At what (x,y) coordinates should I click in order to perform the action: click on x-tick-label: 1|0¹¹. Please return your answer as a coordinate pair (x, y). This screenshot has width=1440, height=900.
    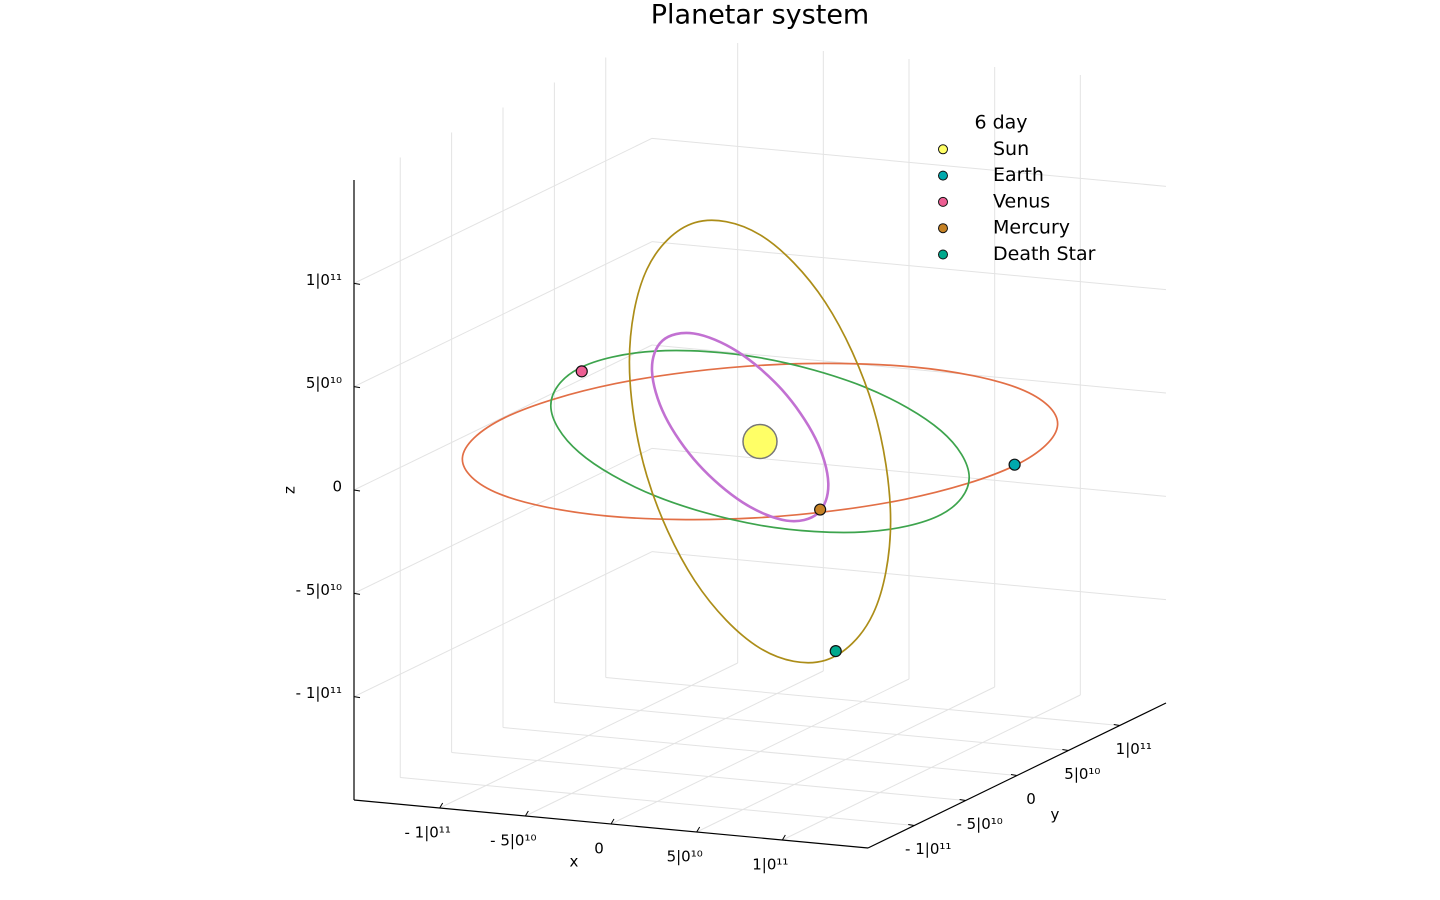
    Looking at the image, I should click on (770, 865).